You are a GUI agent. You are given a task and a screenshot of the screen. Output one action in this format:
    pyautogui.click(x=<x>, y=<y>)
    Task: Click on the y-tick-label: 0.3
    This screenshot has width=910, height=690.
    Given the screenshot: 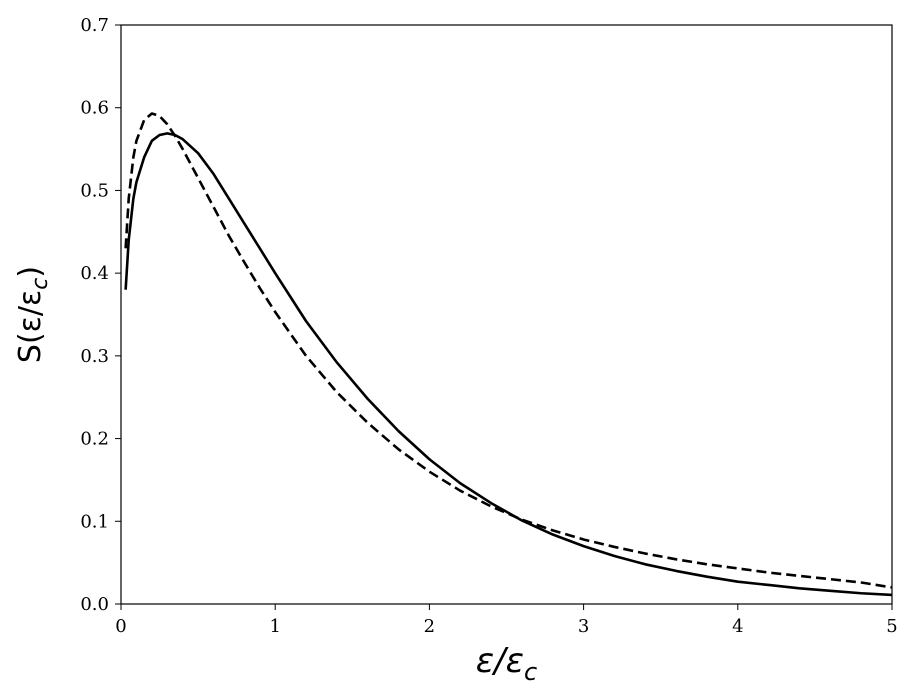 What is the action you would take?
    pyautogui.click(x=94, y=356)
    